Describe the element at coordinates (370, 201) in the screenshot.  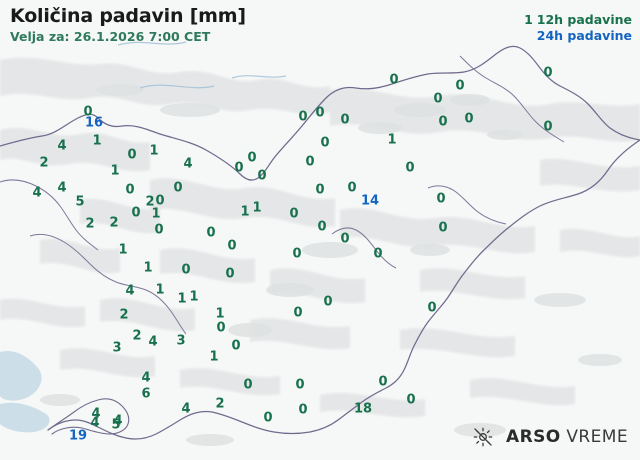
I see `station-value: 14` at that location.